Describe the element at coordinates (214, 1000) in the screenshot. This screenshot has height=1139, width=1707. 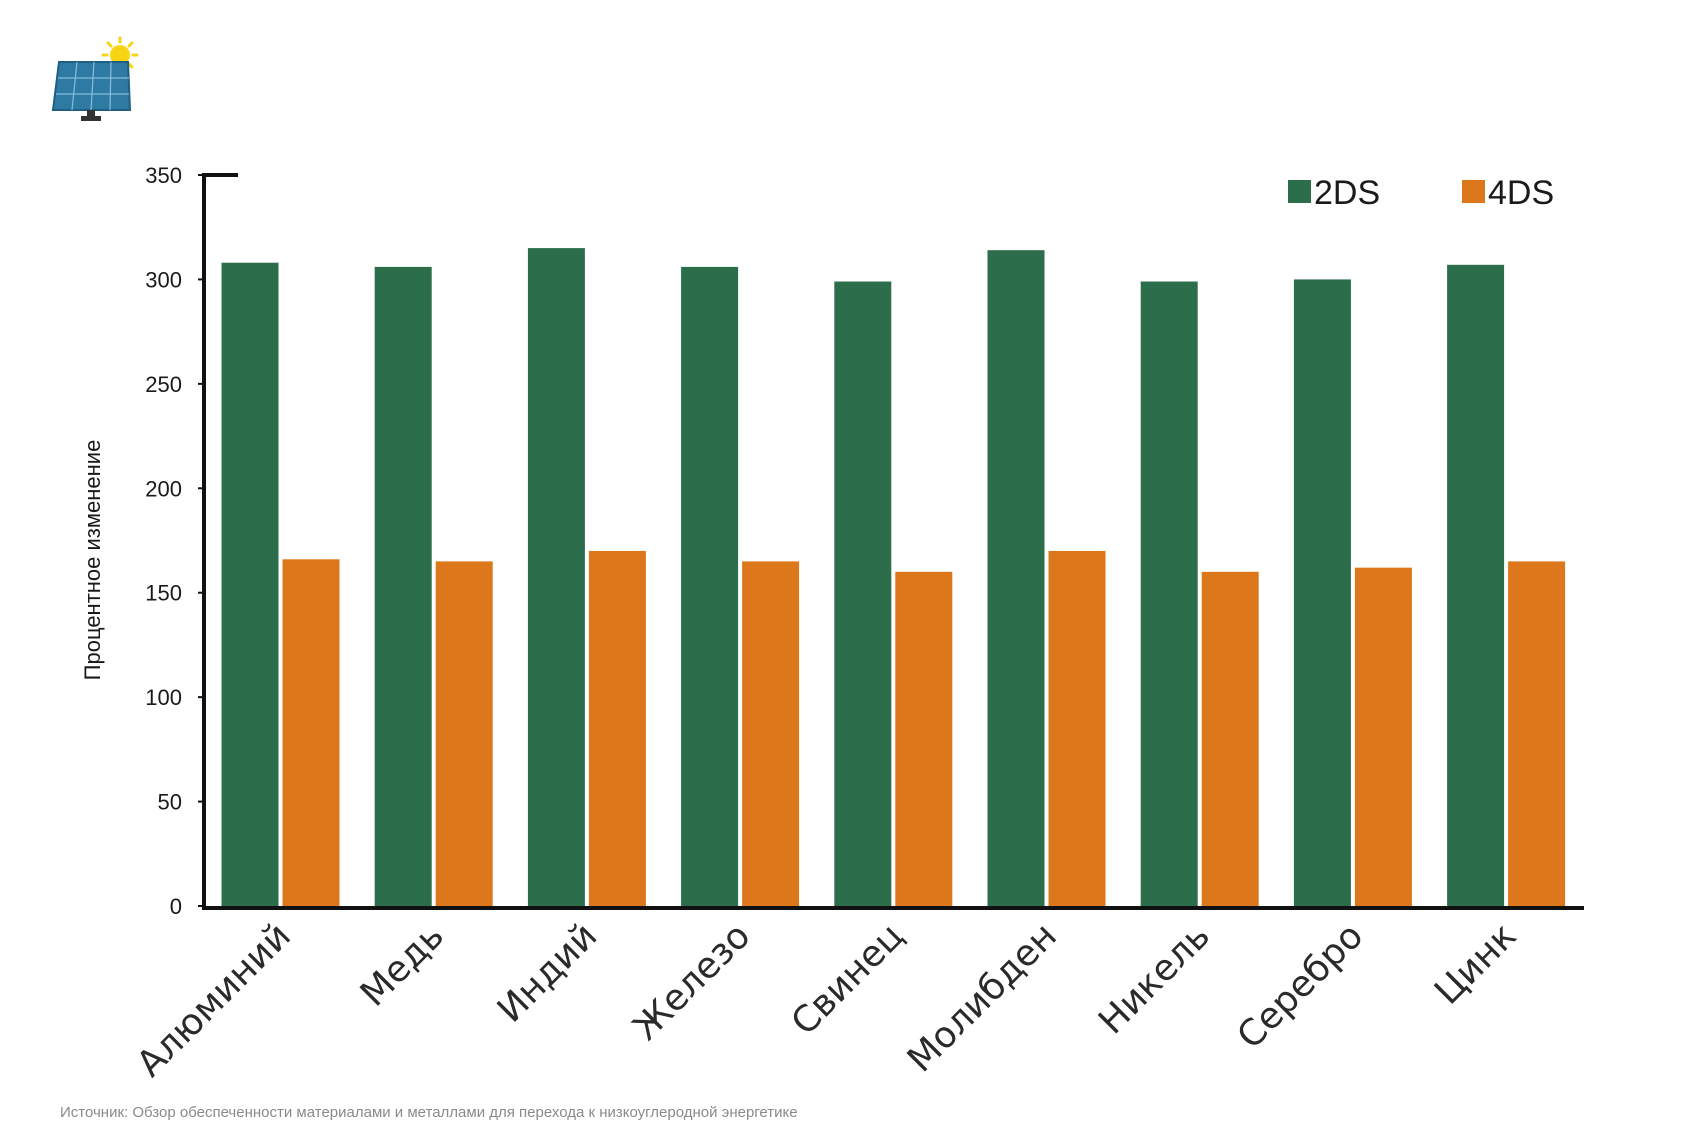
I see `x-category-label: Алюминий` at that location.